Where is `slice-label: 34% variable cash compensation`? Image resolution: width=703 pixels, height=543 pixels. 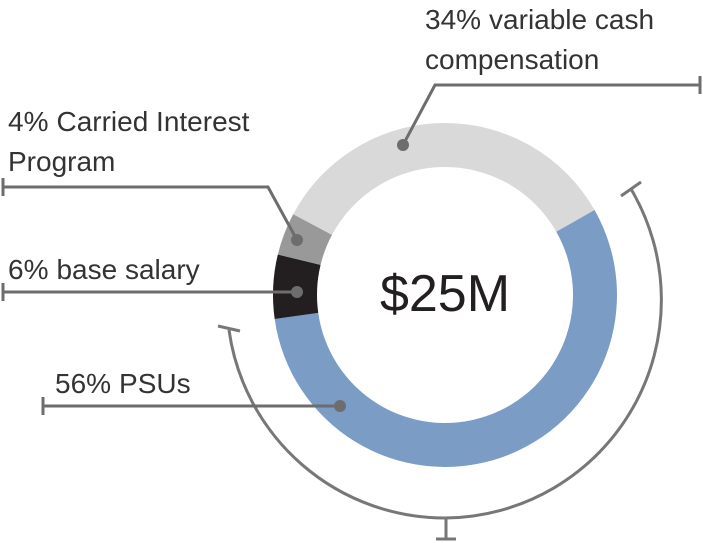
slice-label: 34% variable cash compensation is located at coordinates (562, 40).